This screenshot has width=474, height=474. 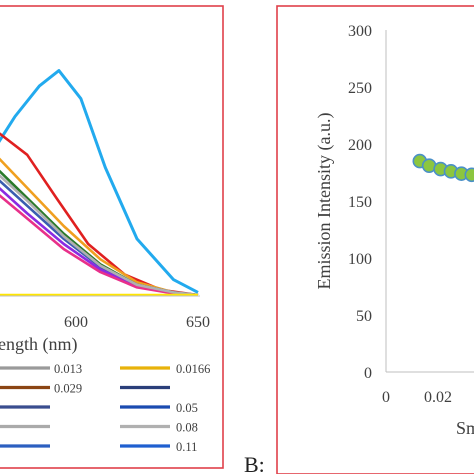 What do you see at coordinates (38, 344) in the screenshot?
I see `panel-a-x-axis-label: ength (nm)` at bounding box center [38, 344].